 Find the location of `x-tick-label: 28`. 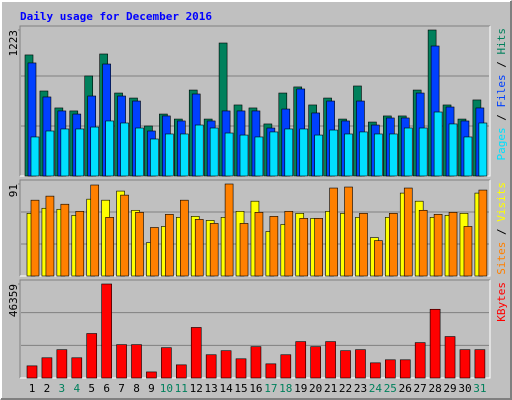

x-tick-label: 28 is located at coordinates (434, 388).